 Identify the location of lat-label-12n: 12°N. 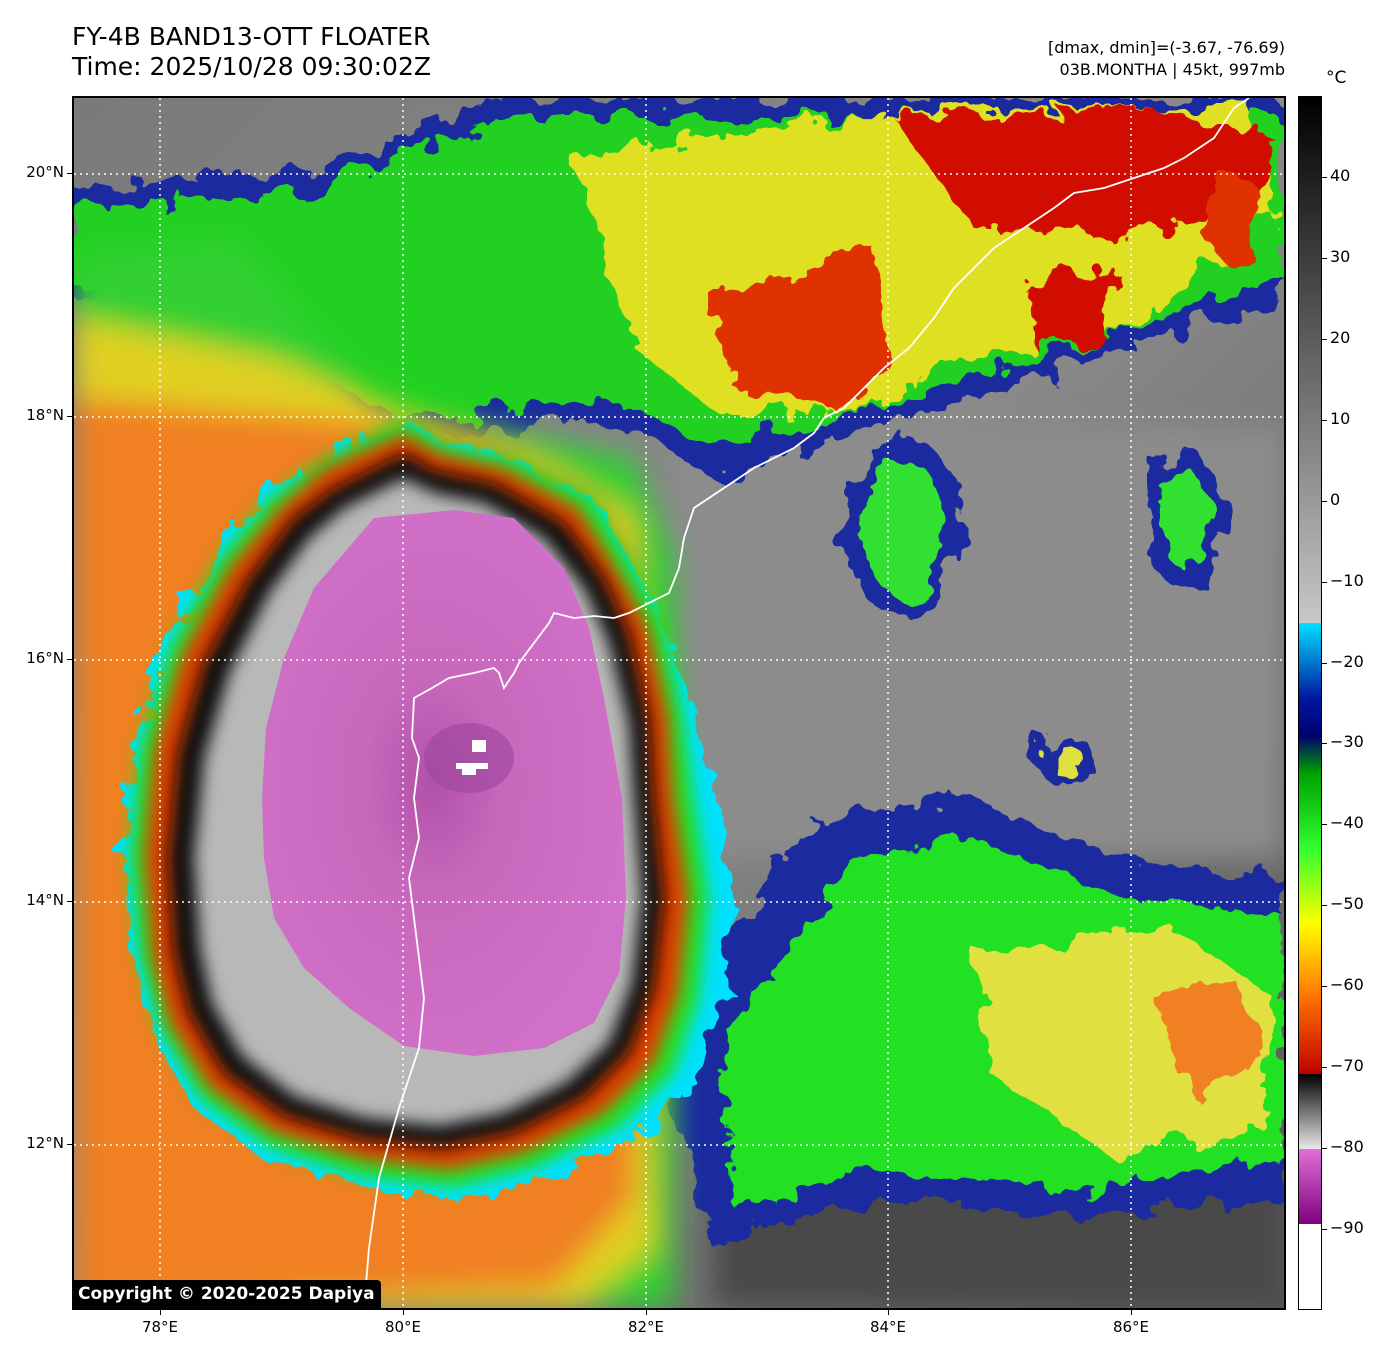
(45, 1143).